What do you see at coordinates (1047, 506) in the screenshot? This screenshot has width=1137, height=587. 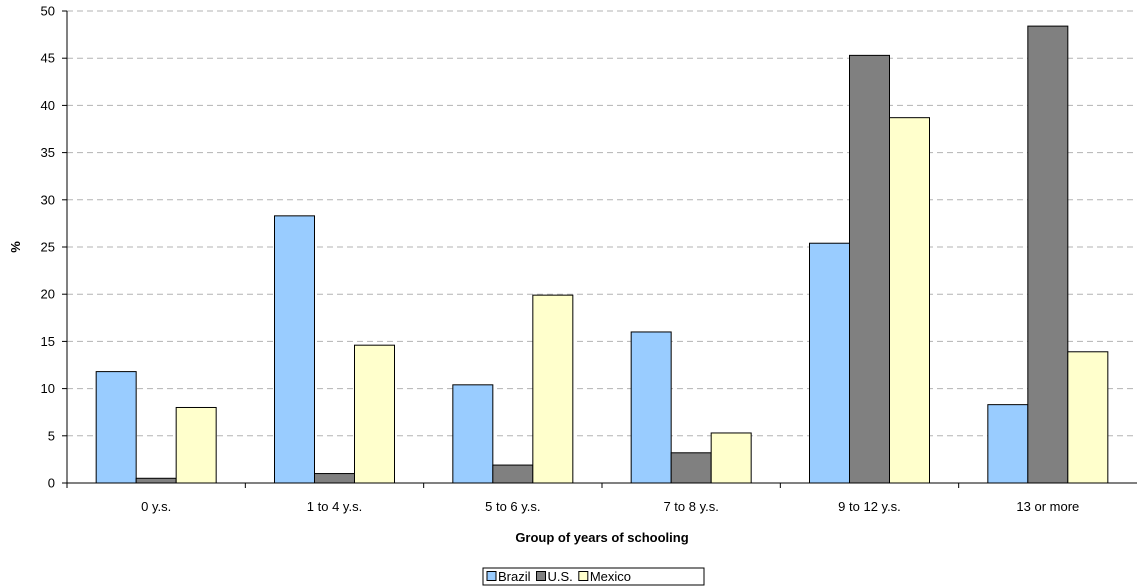 I see `x-tick-label: 13 or more` at bounding box center [1047, 506].